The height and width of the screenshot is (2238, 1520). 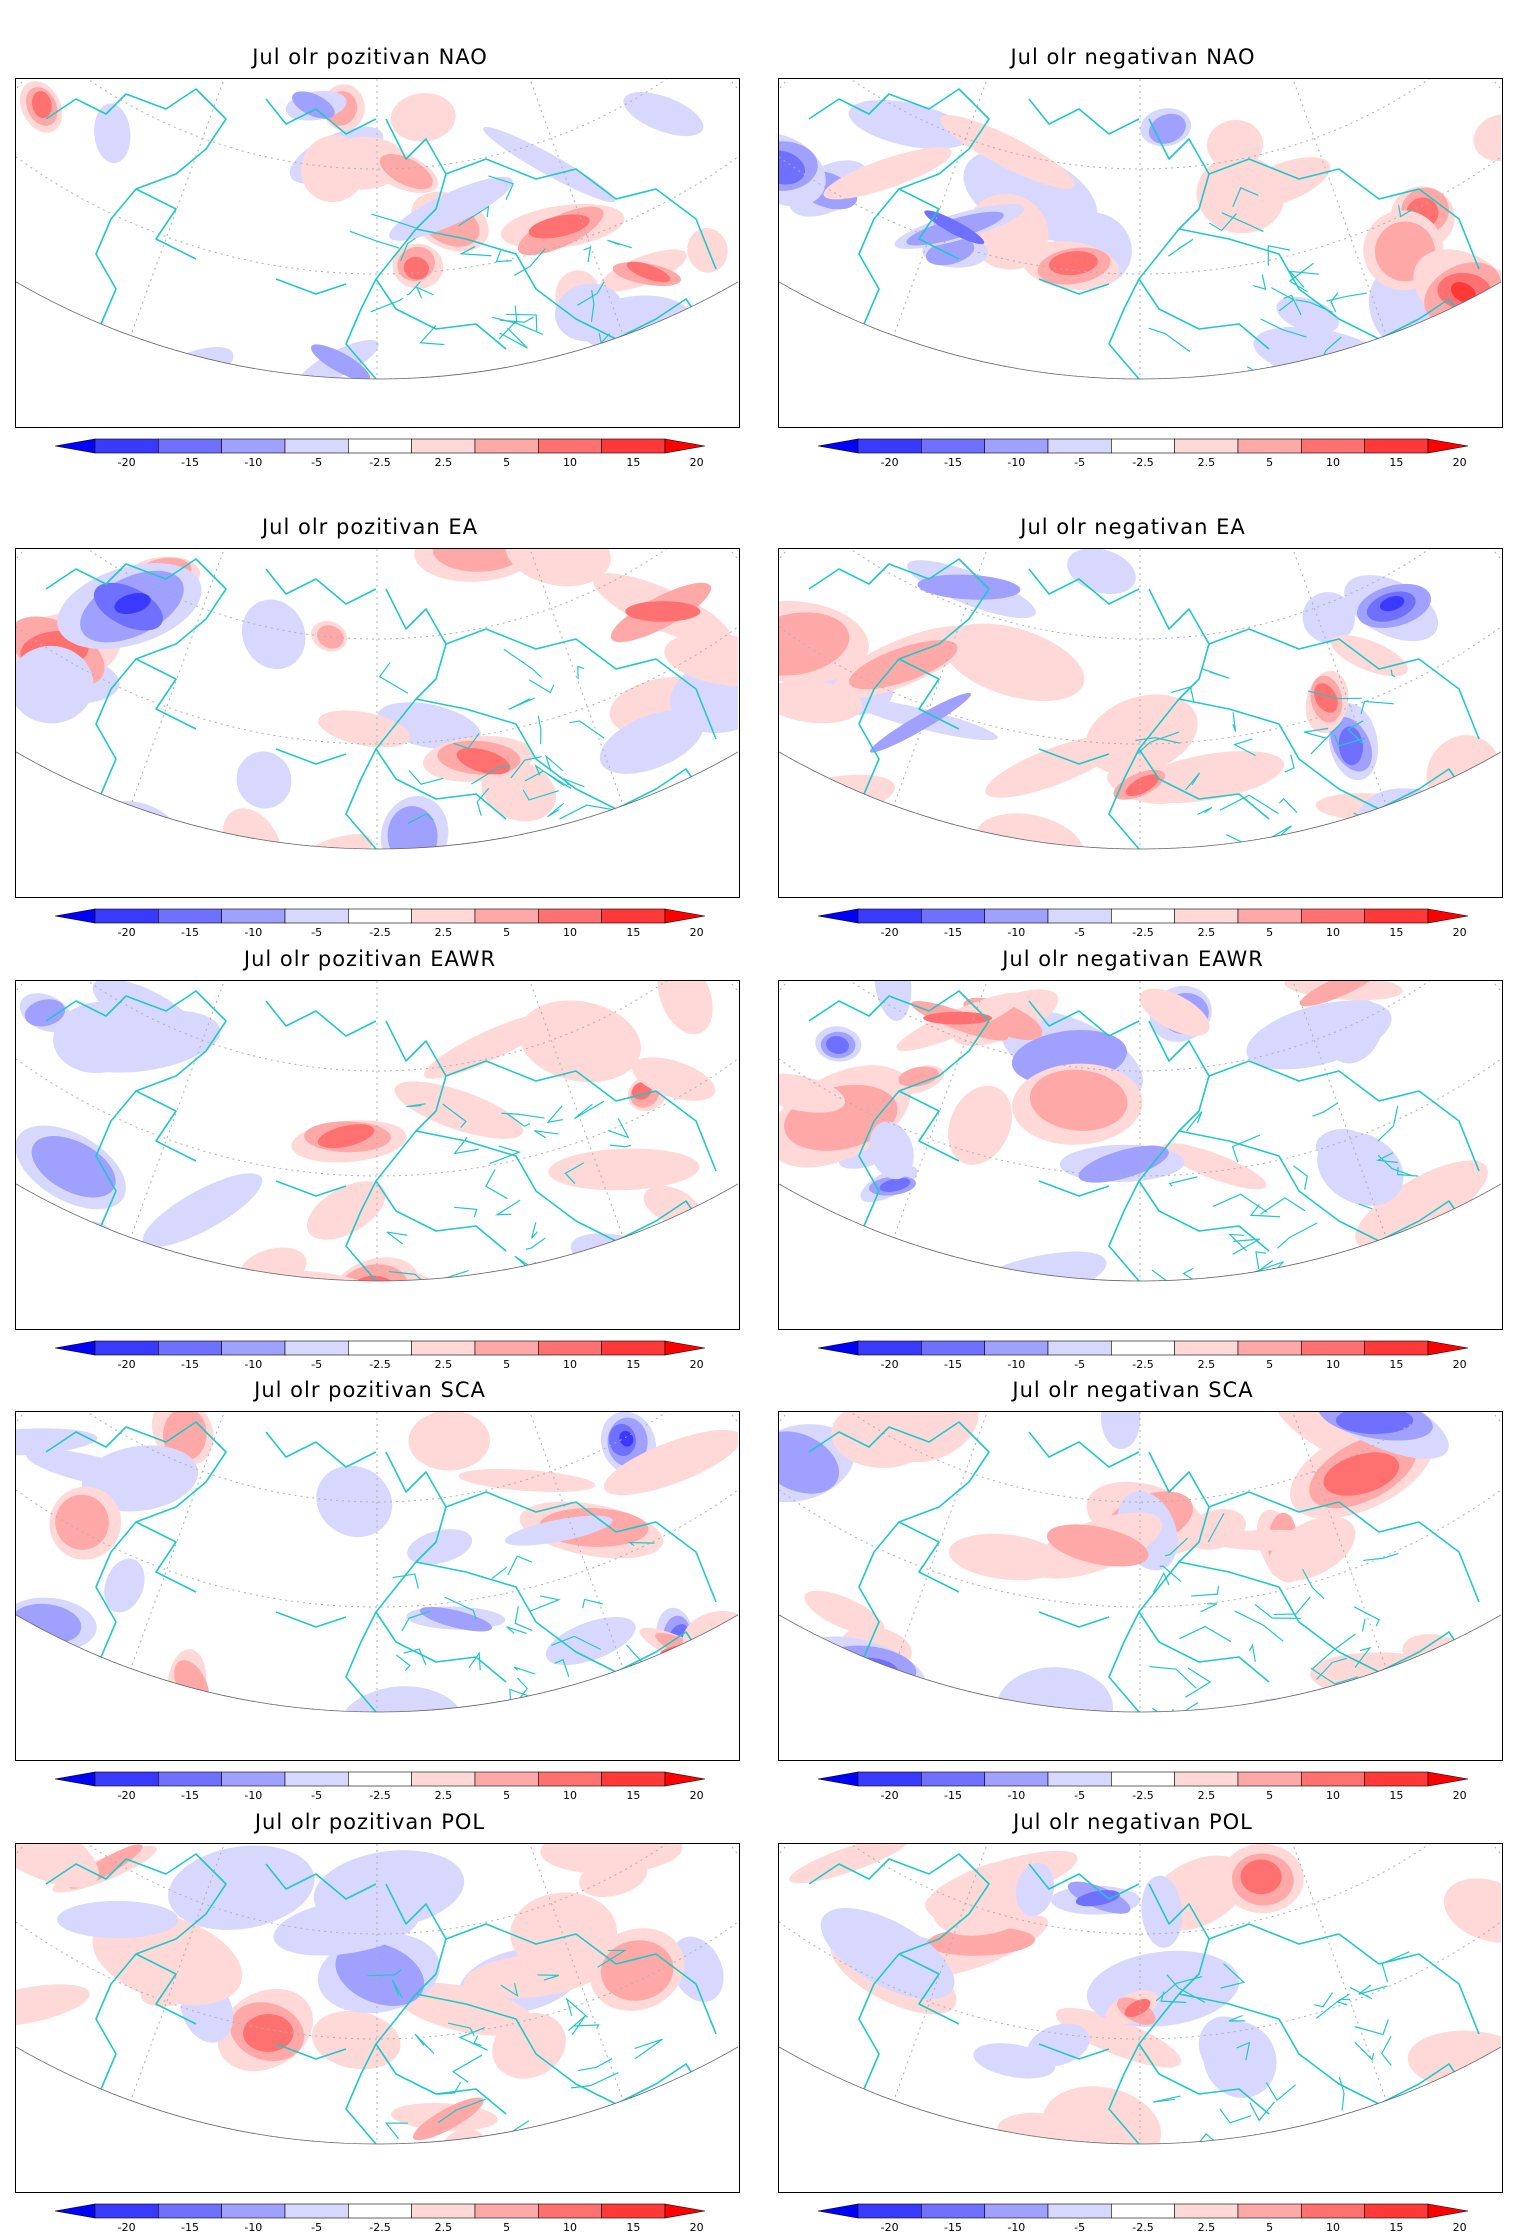 What do you see at coordinates (1142, 462) in the screenshot?
I see `colorbar-tick-label: -2.5` at bounding box center [1142, 462].